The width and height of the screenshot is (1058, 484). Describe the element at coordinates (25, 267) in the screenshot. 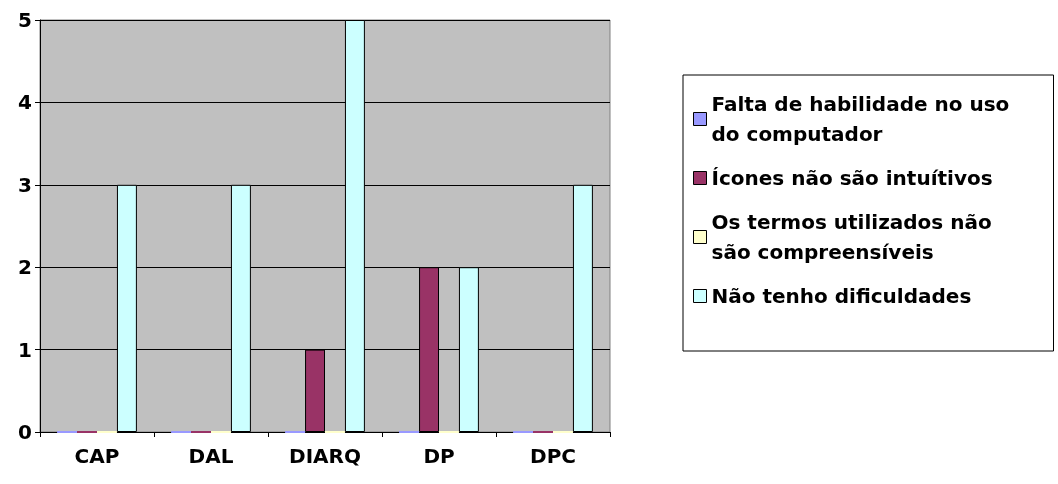

I see `y-tick-label: 2` at that location.